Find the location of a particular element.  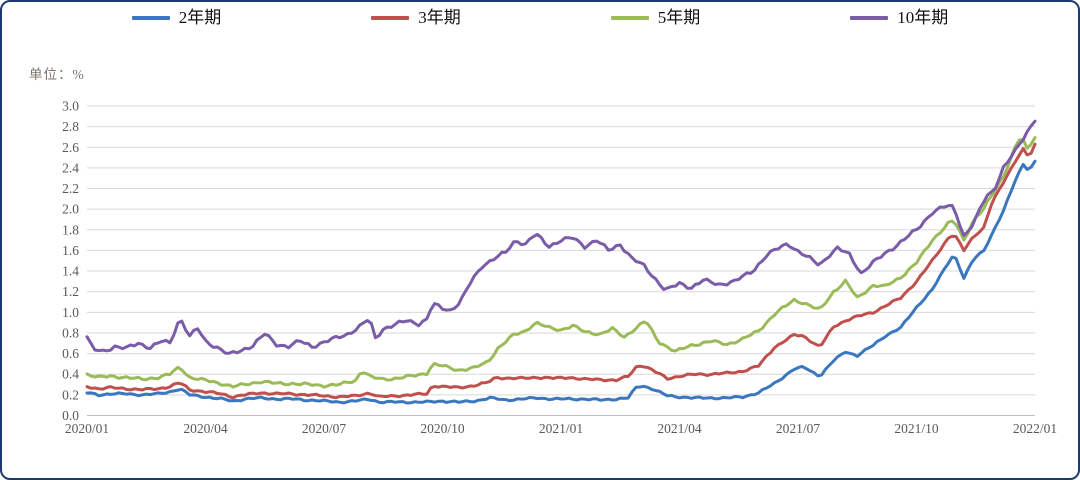

y-tick-label: 0.2 is located at coordinates (70, 394).